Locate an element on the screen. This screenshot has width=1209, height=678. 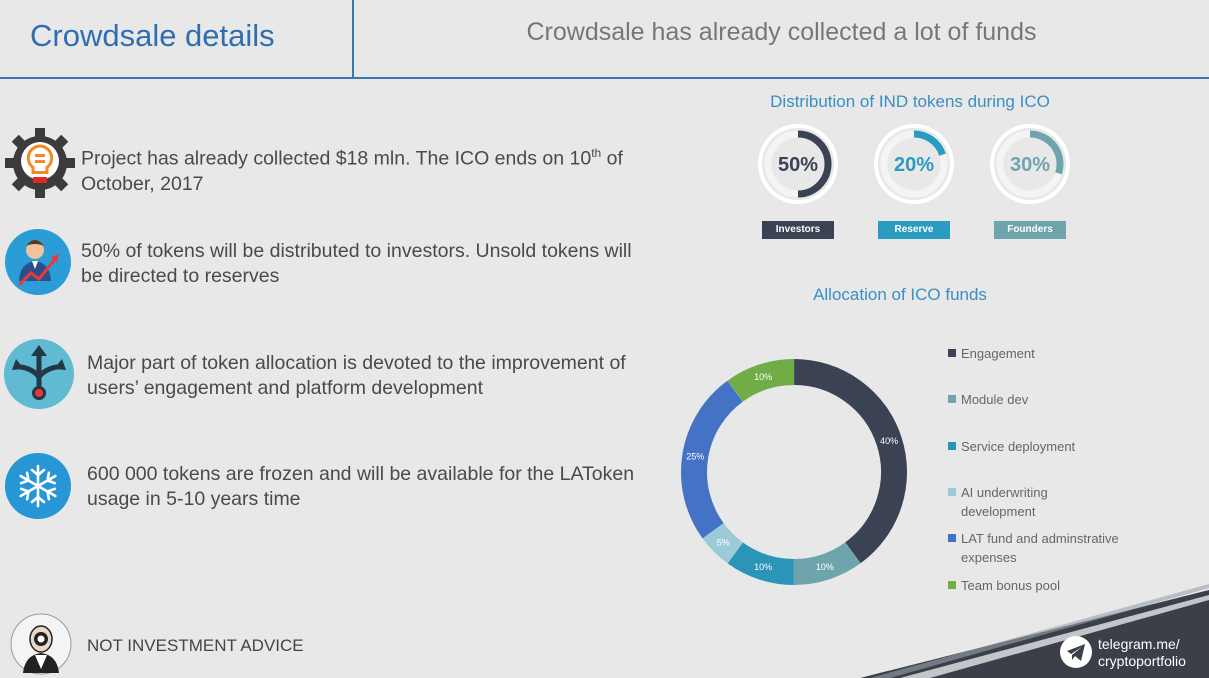
corner-banner is located at coordinates (1034, 631).